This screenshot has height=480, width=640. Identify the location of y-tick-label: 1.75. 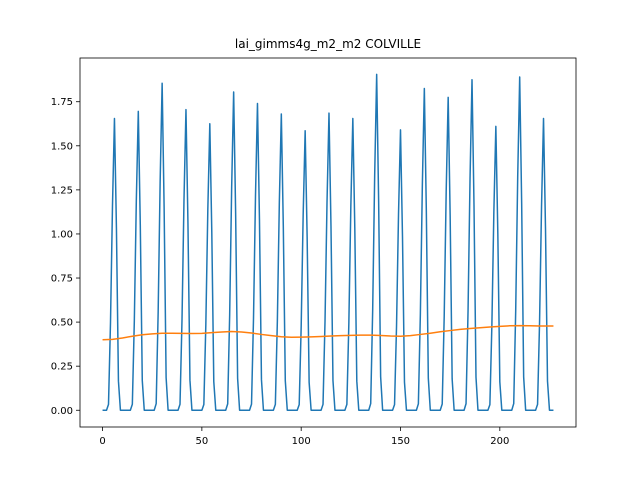
(62, 102).